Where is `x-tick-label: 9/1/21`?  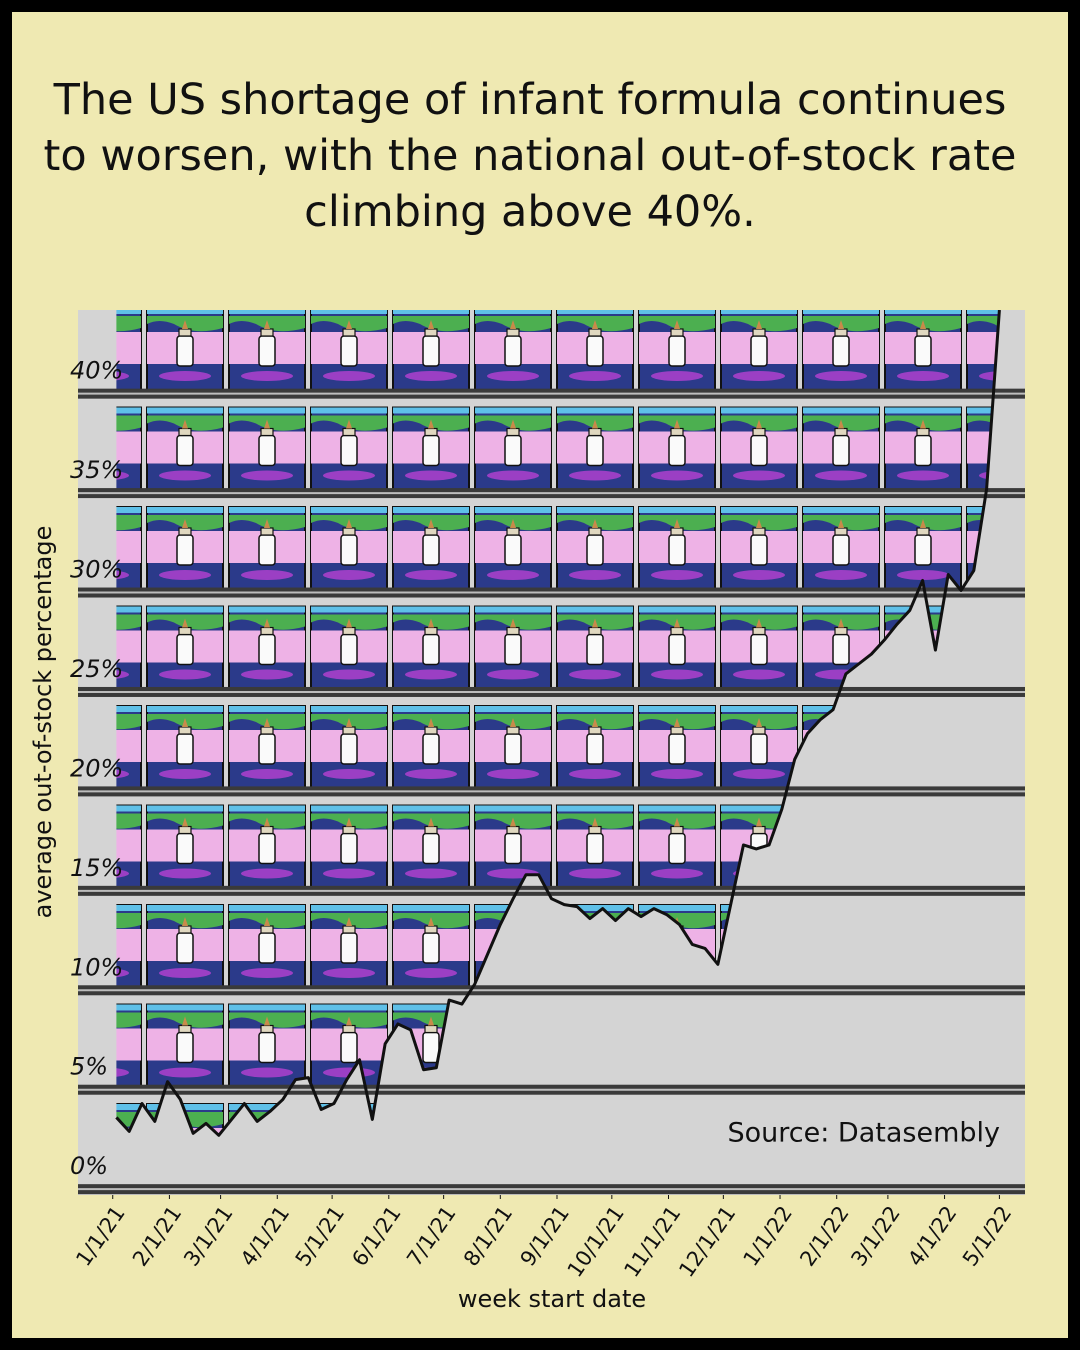
x-tick-label: 9/1/21 is located at coordinates (545, 1236).